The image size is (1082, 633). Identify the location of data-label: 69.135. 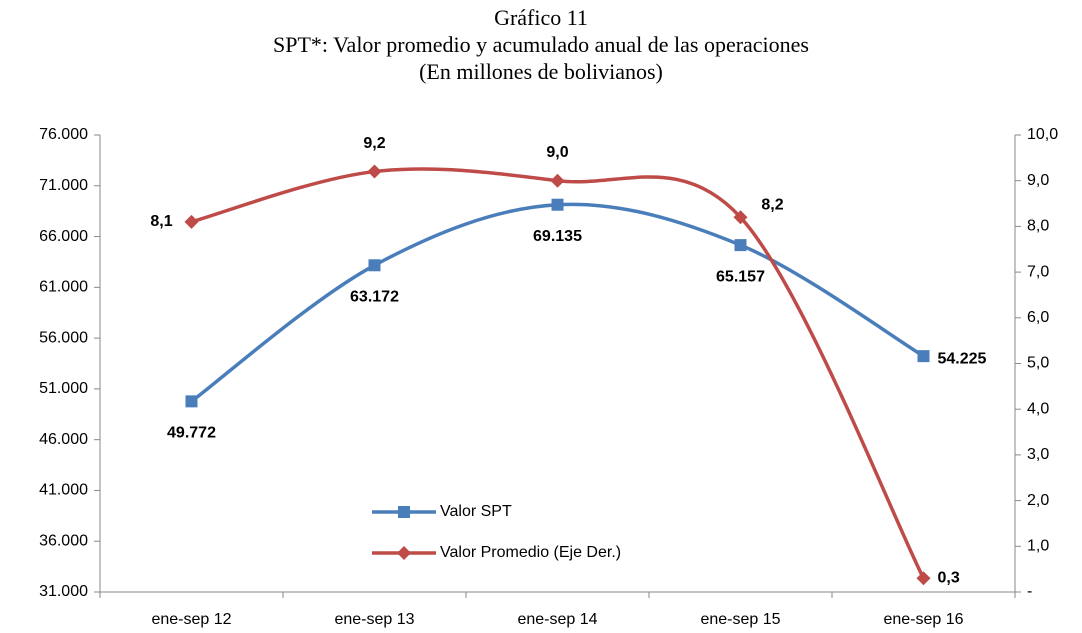
(557, 236).